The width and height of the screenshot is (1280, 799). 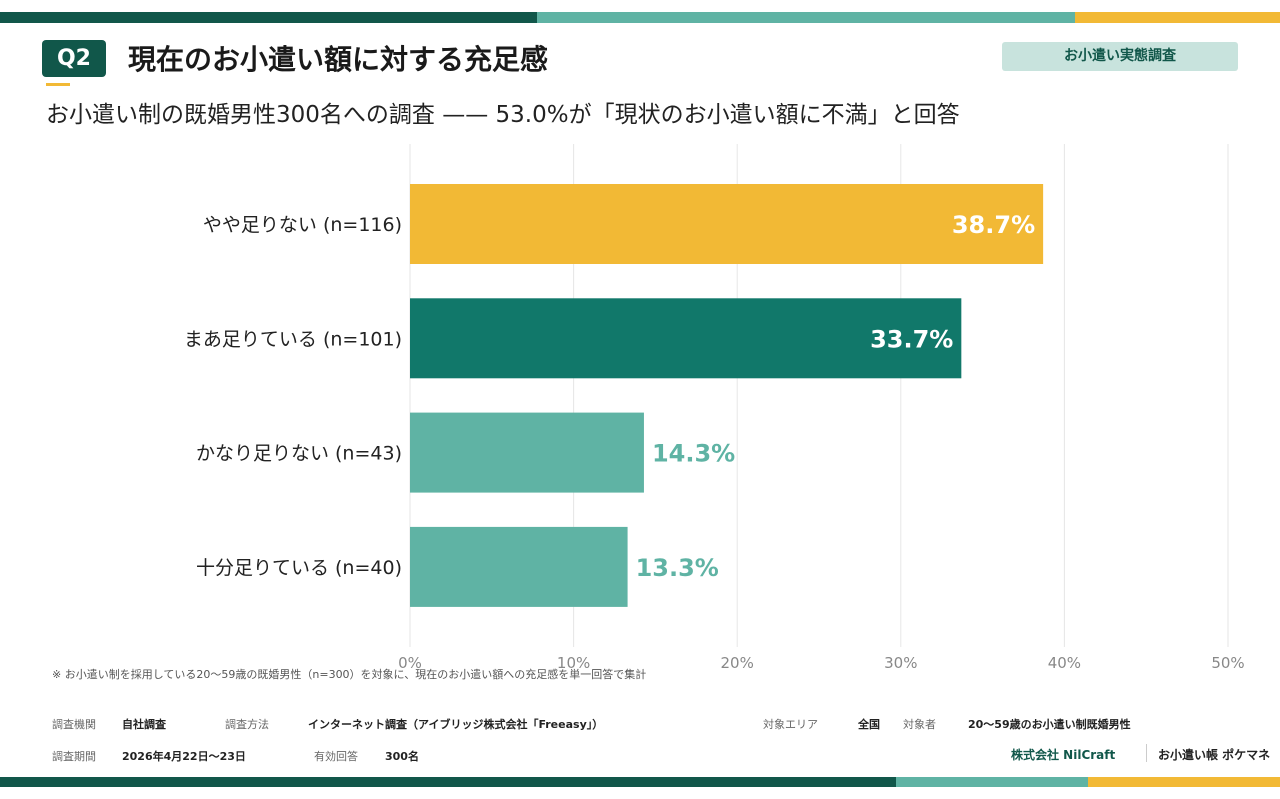 What do you see at coordinates (640, 17) in the screenshot?
I see `top-accent-bar` at bounding box center [640, 17].